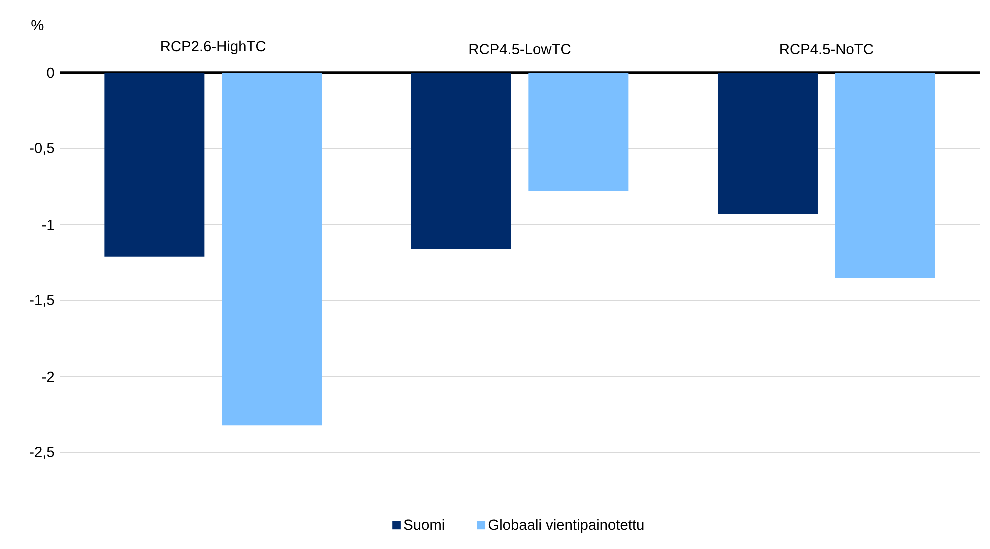 This screenshot has width=990, height=549. I want to click on y-tick-label: -1,5, so click(42, 301).